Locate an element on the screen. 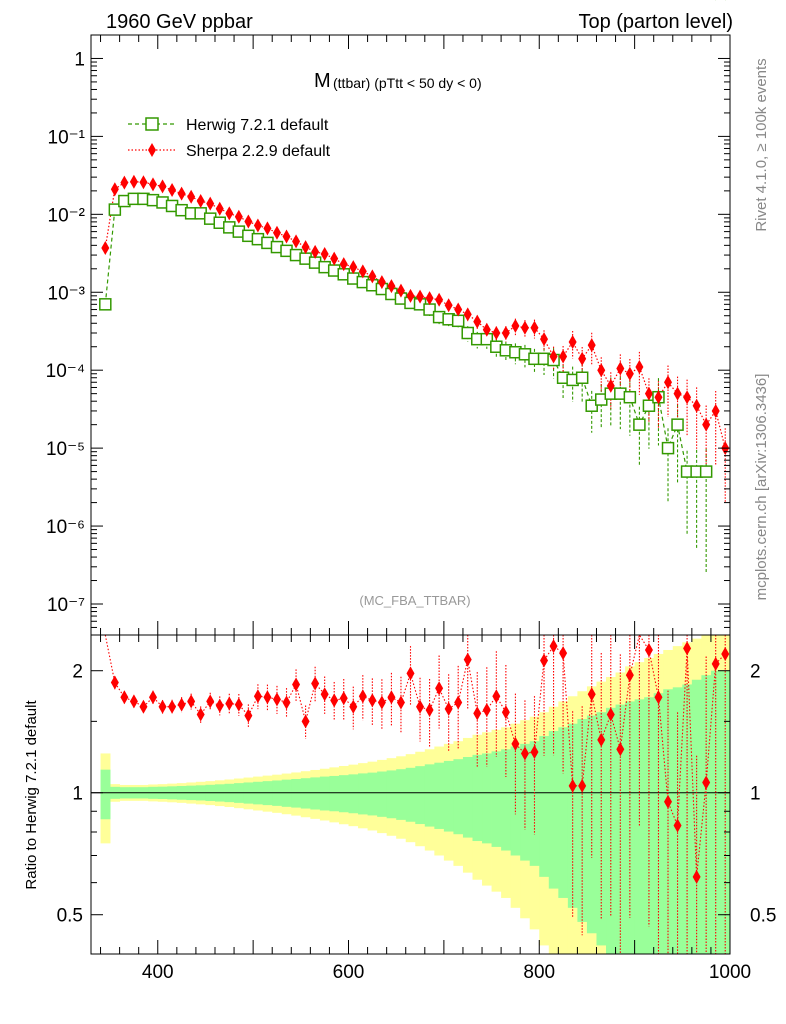 The height and width of the screenshot is (1024, 786). header-left: 1960 GeV ppbar is located at coordinates (179, 22).